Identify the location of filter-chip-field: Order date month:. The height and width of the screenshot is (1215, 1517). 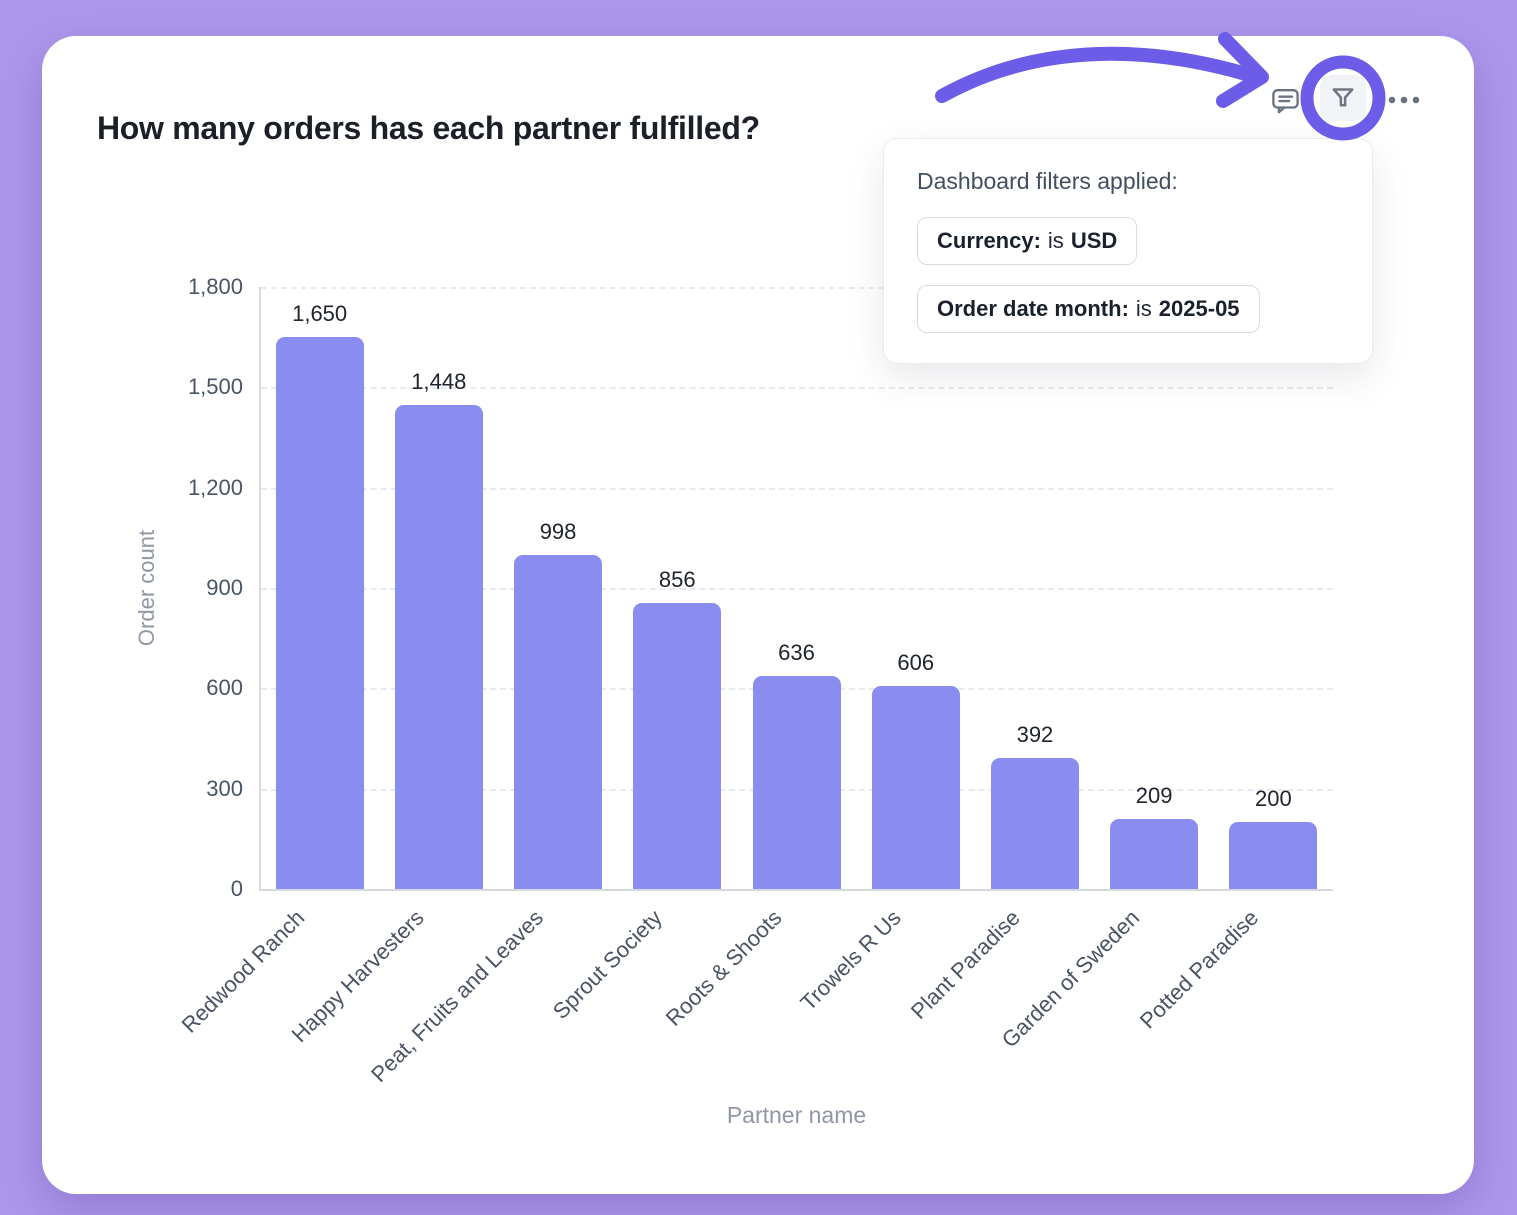
(1033, 308).